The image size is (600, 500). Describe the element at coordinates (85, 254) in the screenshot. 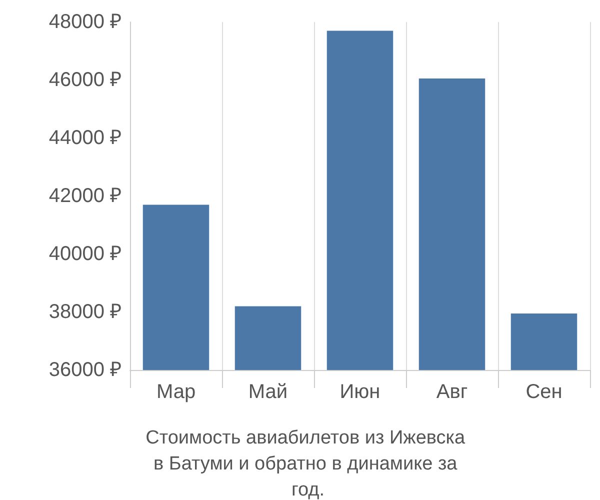

I see `y-tick-label: 40000 ₽` at that location.